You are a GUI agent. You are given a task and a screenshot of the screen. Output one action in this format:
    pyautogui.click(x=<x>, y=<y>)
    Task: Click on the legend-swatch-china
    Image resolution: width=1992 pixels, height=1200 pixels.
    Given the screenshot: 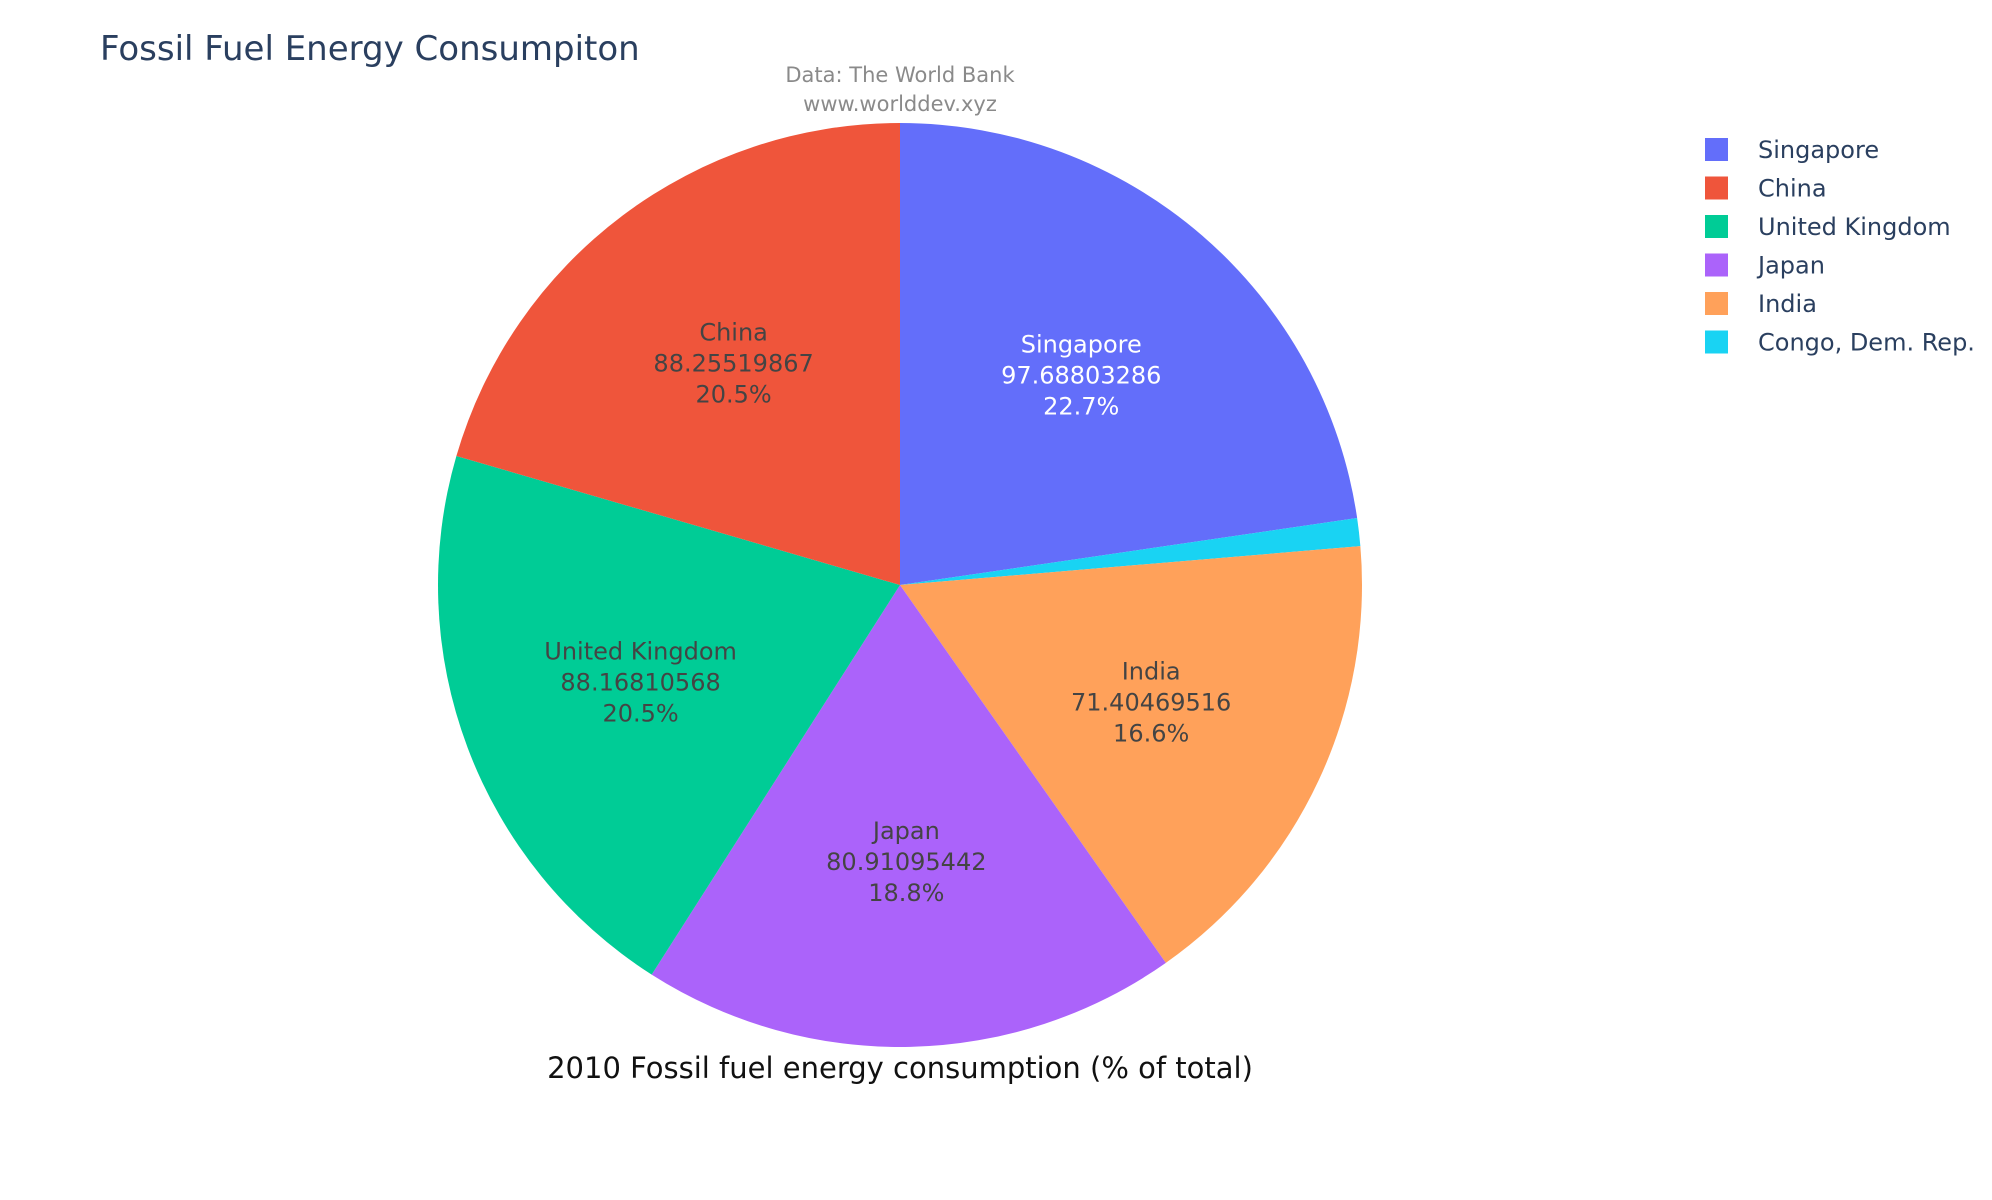 What is the action you would take?
    pyautogui.click(x=1716, y=188)
    